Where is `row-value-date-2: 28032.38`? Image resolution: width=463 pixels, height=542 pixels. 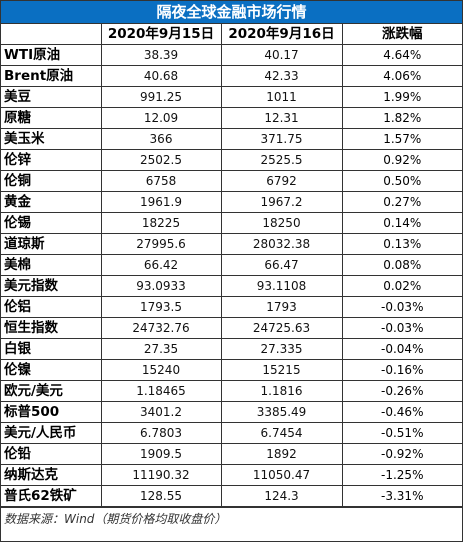
row-value-date-2: 28032.38 is located at coordinates (281, 244).